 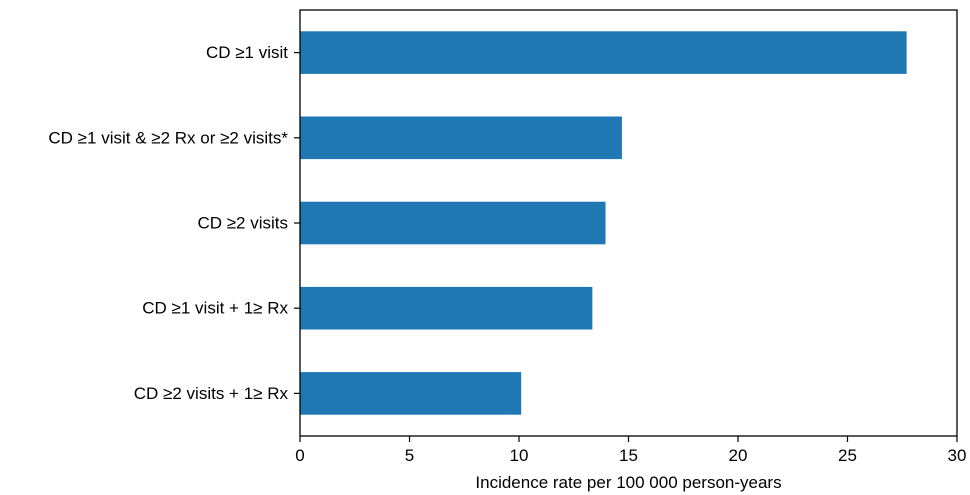 I want to click on x-tick-label: 0, so click(x=299, y=455).